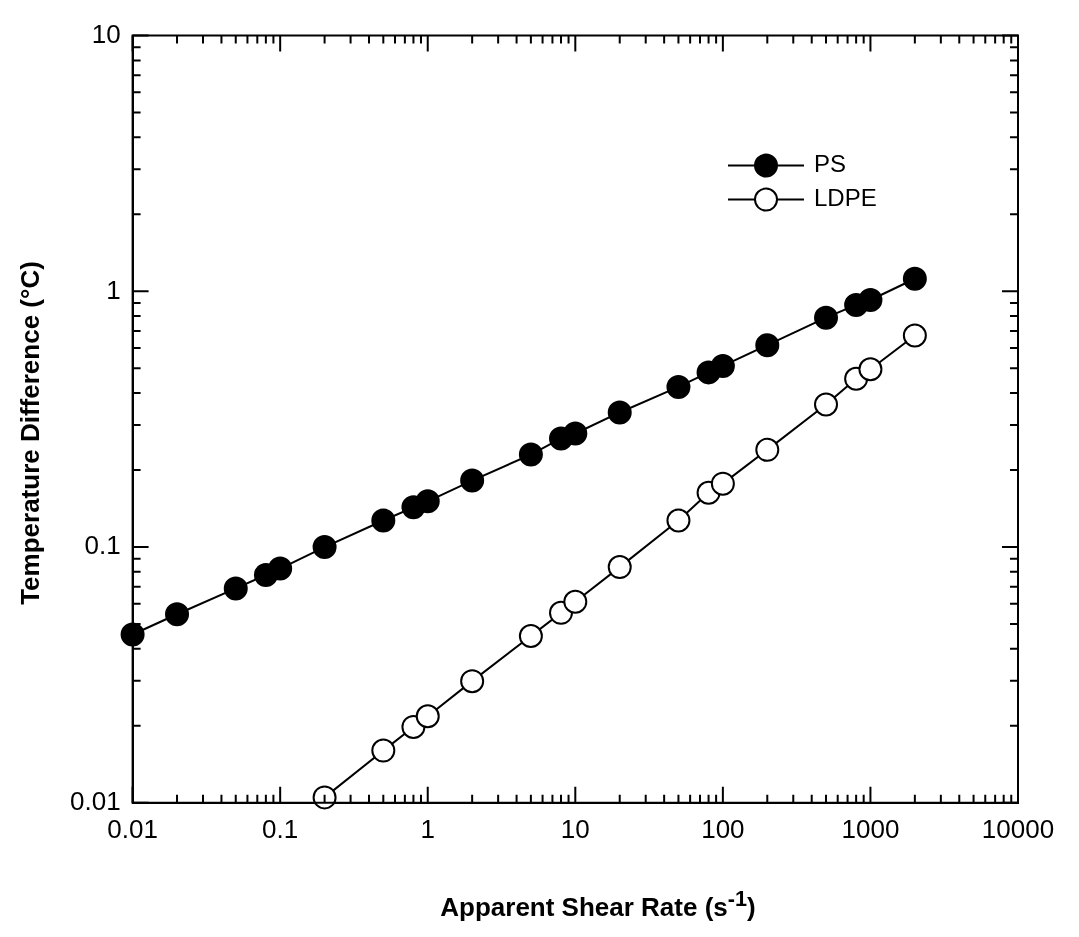 The image size is (1079, 937). What do you see at coordinates (30, 433) in the screenshot?
I see `y-axis-title: Temperature Difference (°C)` at bounding box center [30, 433].